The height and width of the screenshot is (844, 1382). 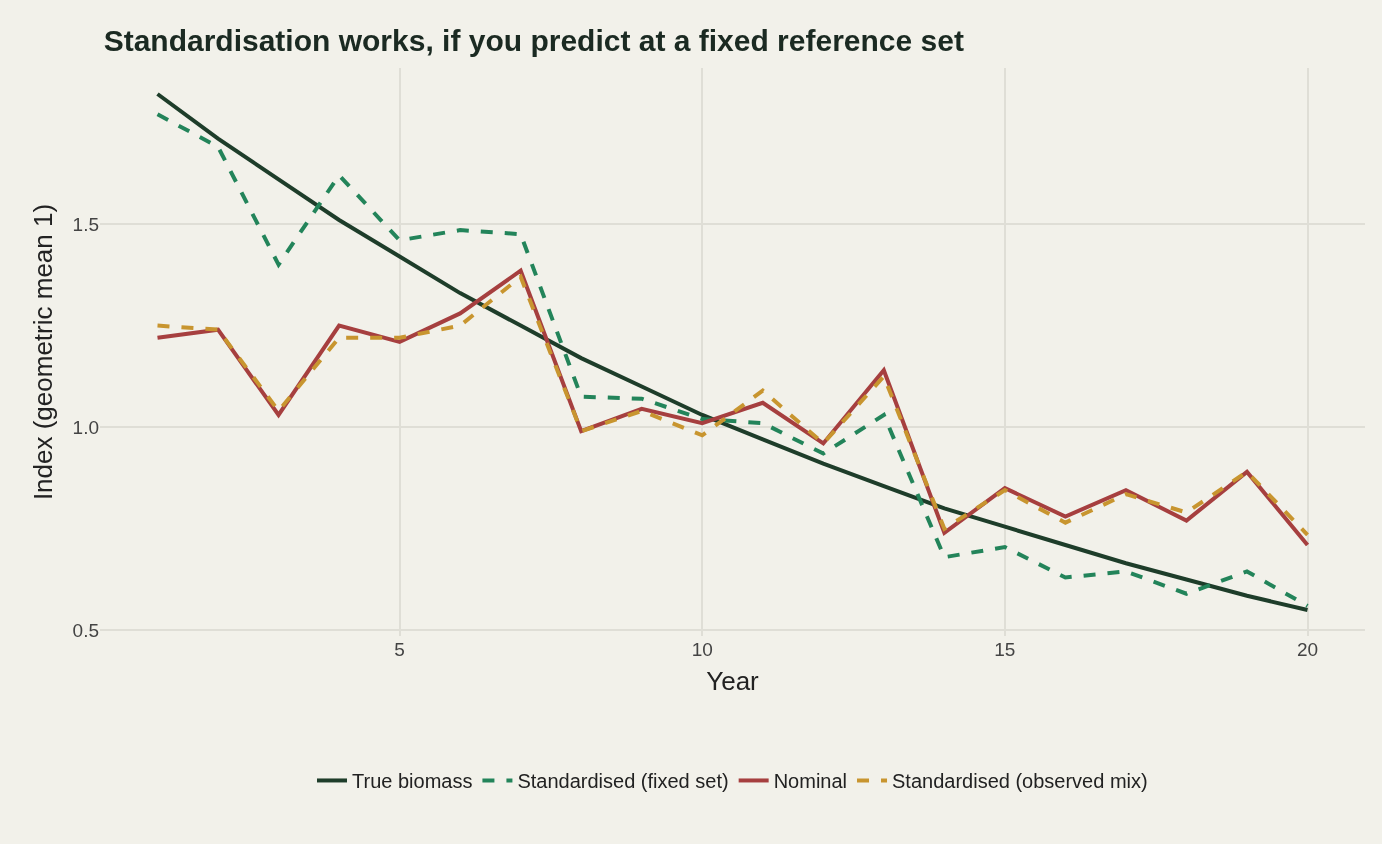 I want to click on y-tick-label: 1.5, so click(x=85, y=224).